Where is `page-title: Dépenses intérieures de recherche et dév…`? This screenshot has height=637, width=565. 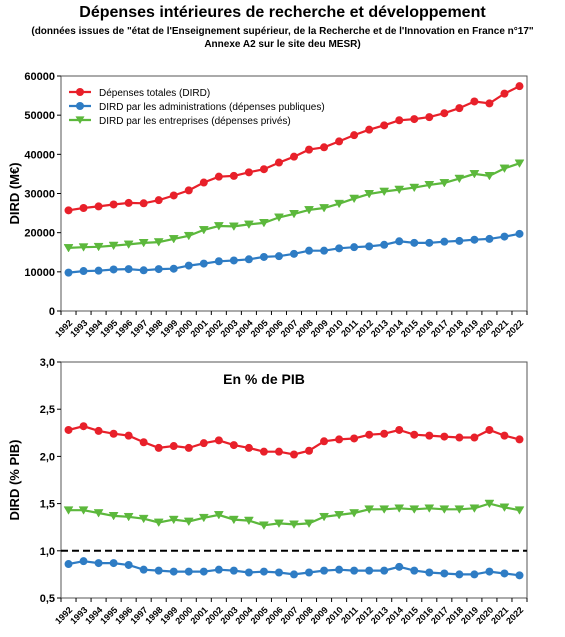 page-title: Dépenses intérieures de recherche et dév… is located at coordinates (282, 12).